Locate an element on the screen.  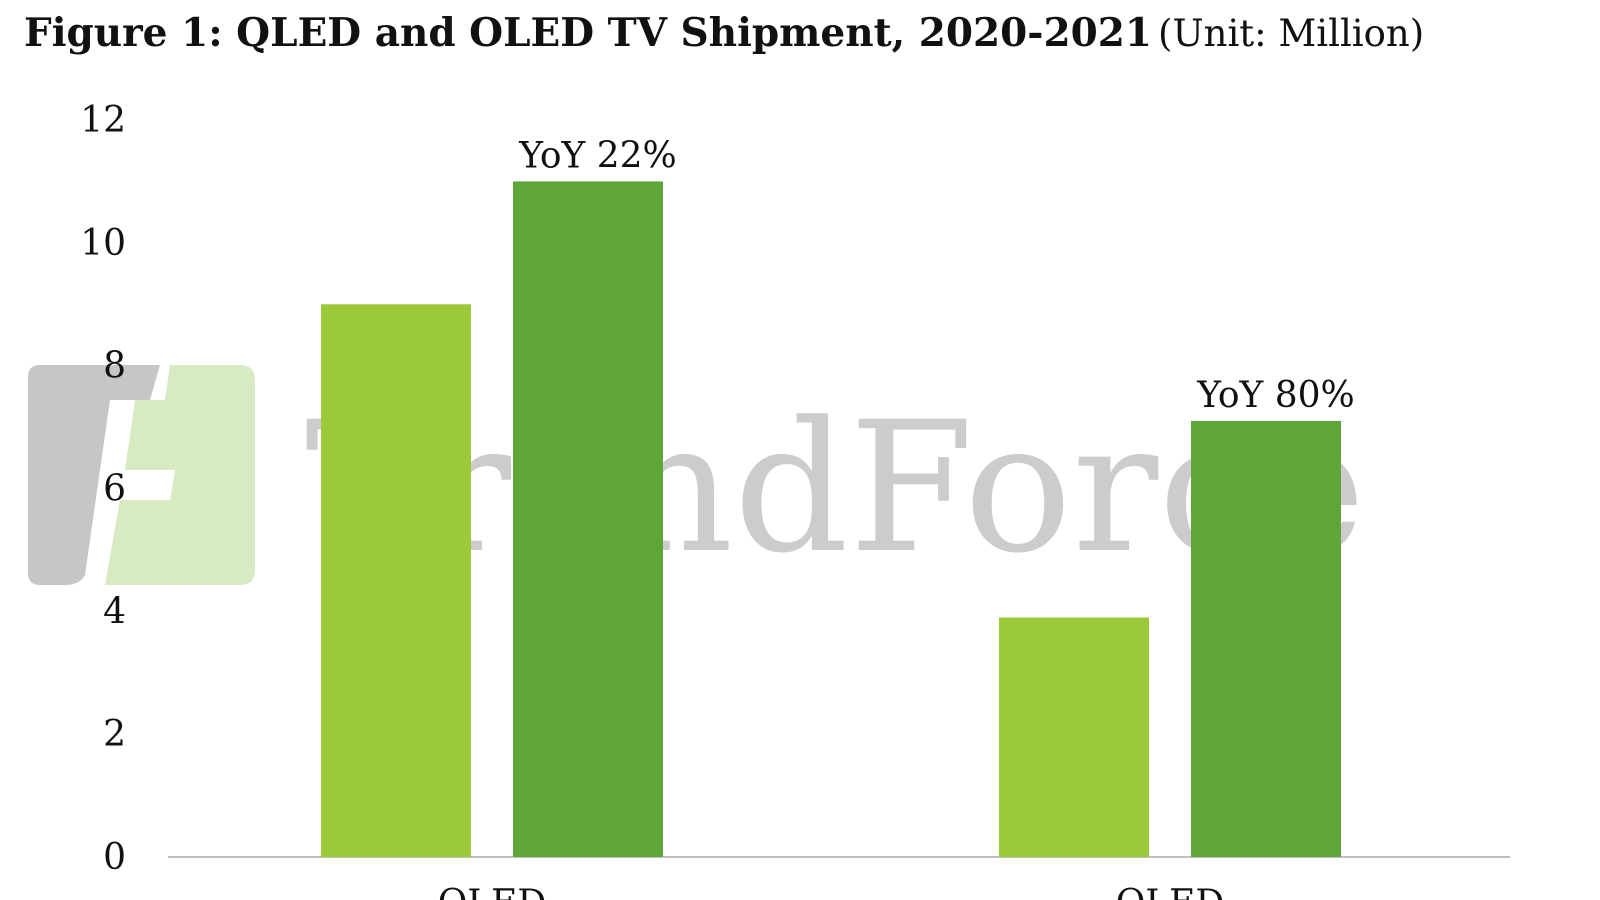
y-tick-label: 6 is located at coordinates (114, 489).